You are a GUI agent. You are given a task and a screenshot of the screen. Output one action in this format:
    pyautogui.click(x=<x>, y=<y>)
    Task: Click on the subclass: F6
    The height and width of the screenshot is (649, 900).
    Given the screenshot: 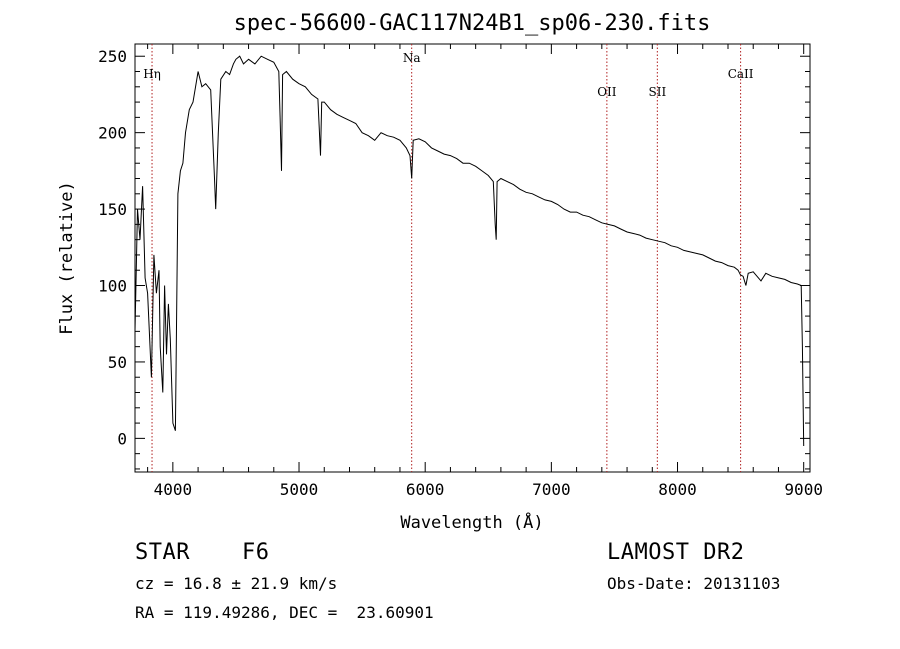 What is the action you would take?
    pyautogui.click(x=256, y=552)
    